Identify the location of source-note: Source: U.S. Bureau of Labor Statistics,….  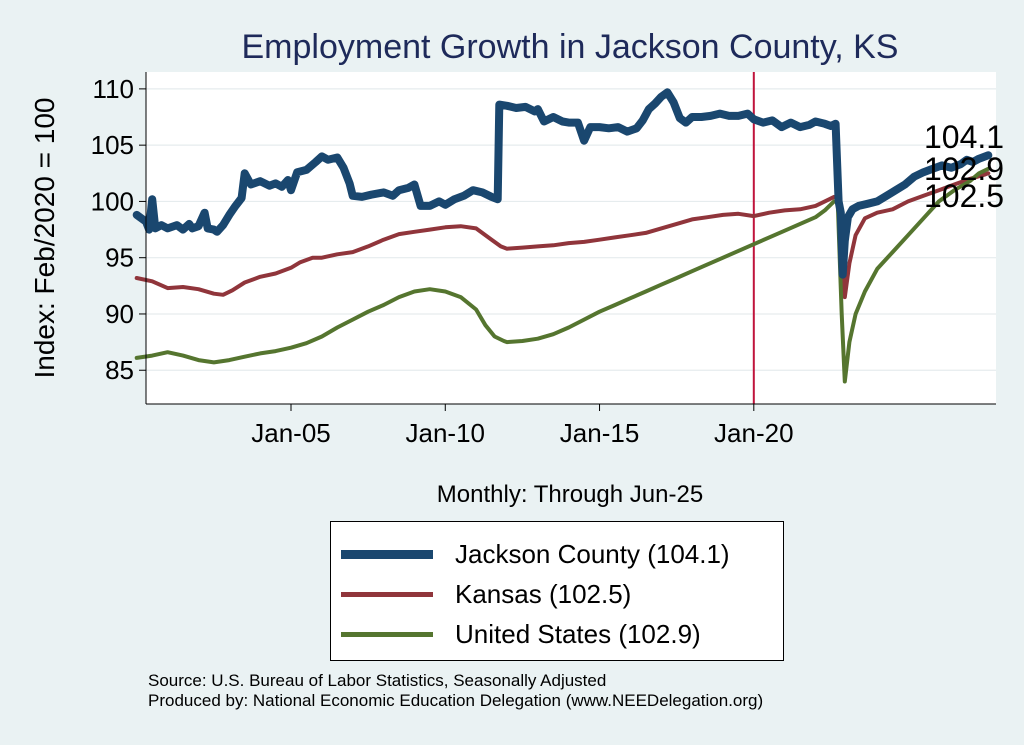
(455, 691).